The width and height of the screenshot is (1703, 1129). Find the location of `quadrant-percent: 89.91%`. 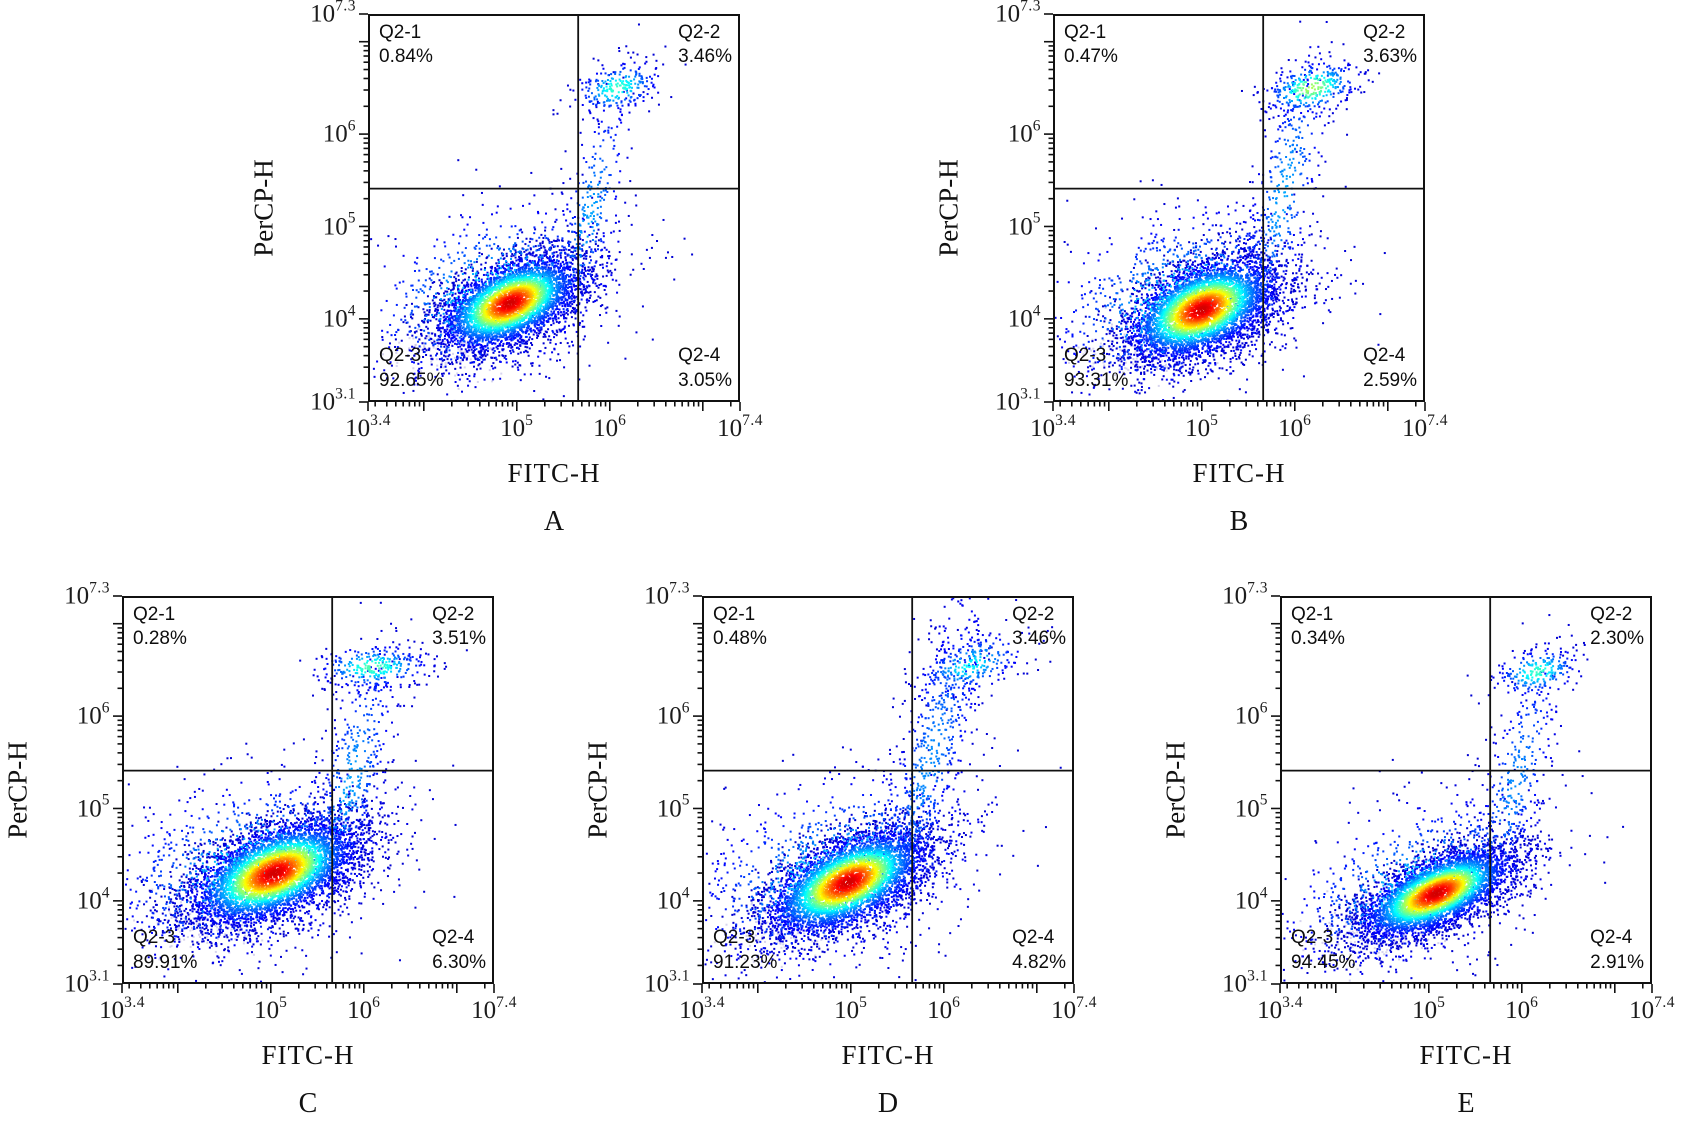

quadrant-percent: 89.91% is located at coordinates (165, 962).